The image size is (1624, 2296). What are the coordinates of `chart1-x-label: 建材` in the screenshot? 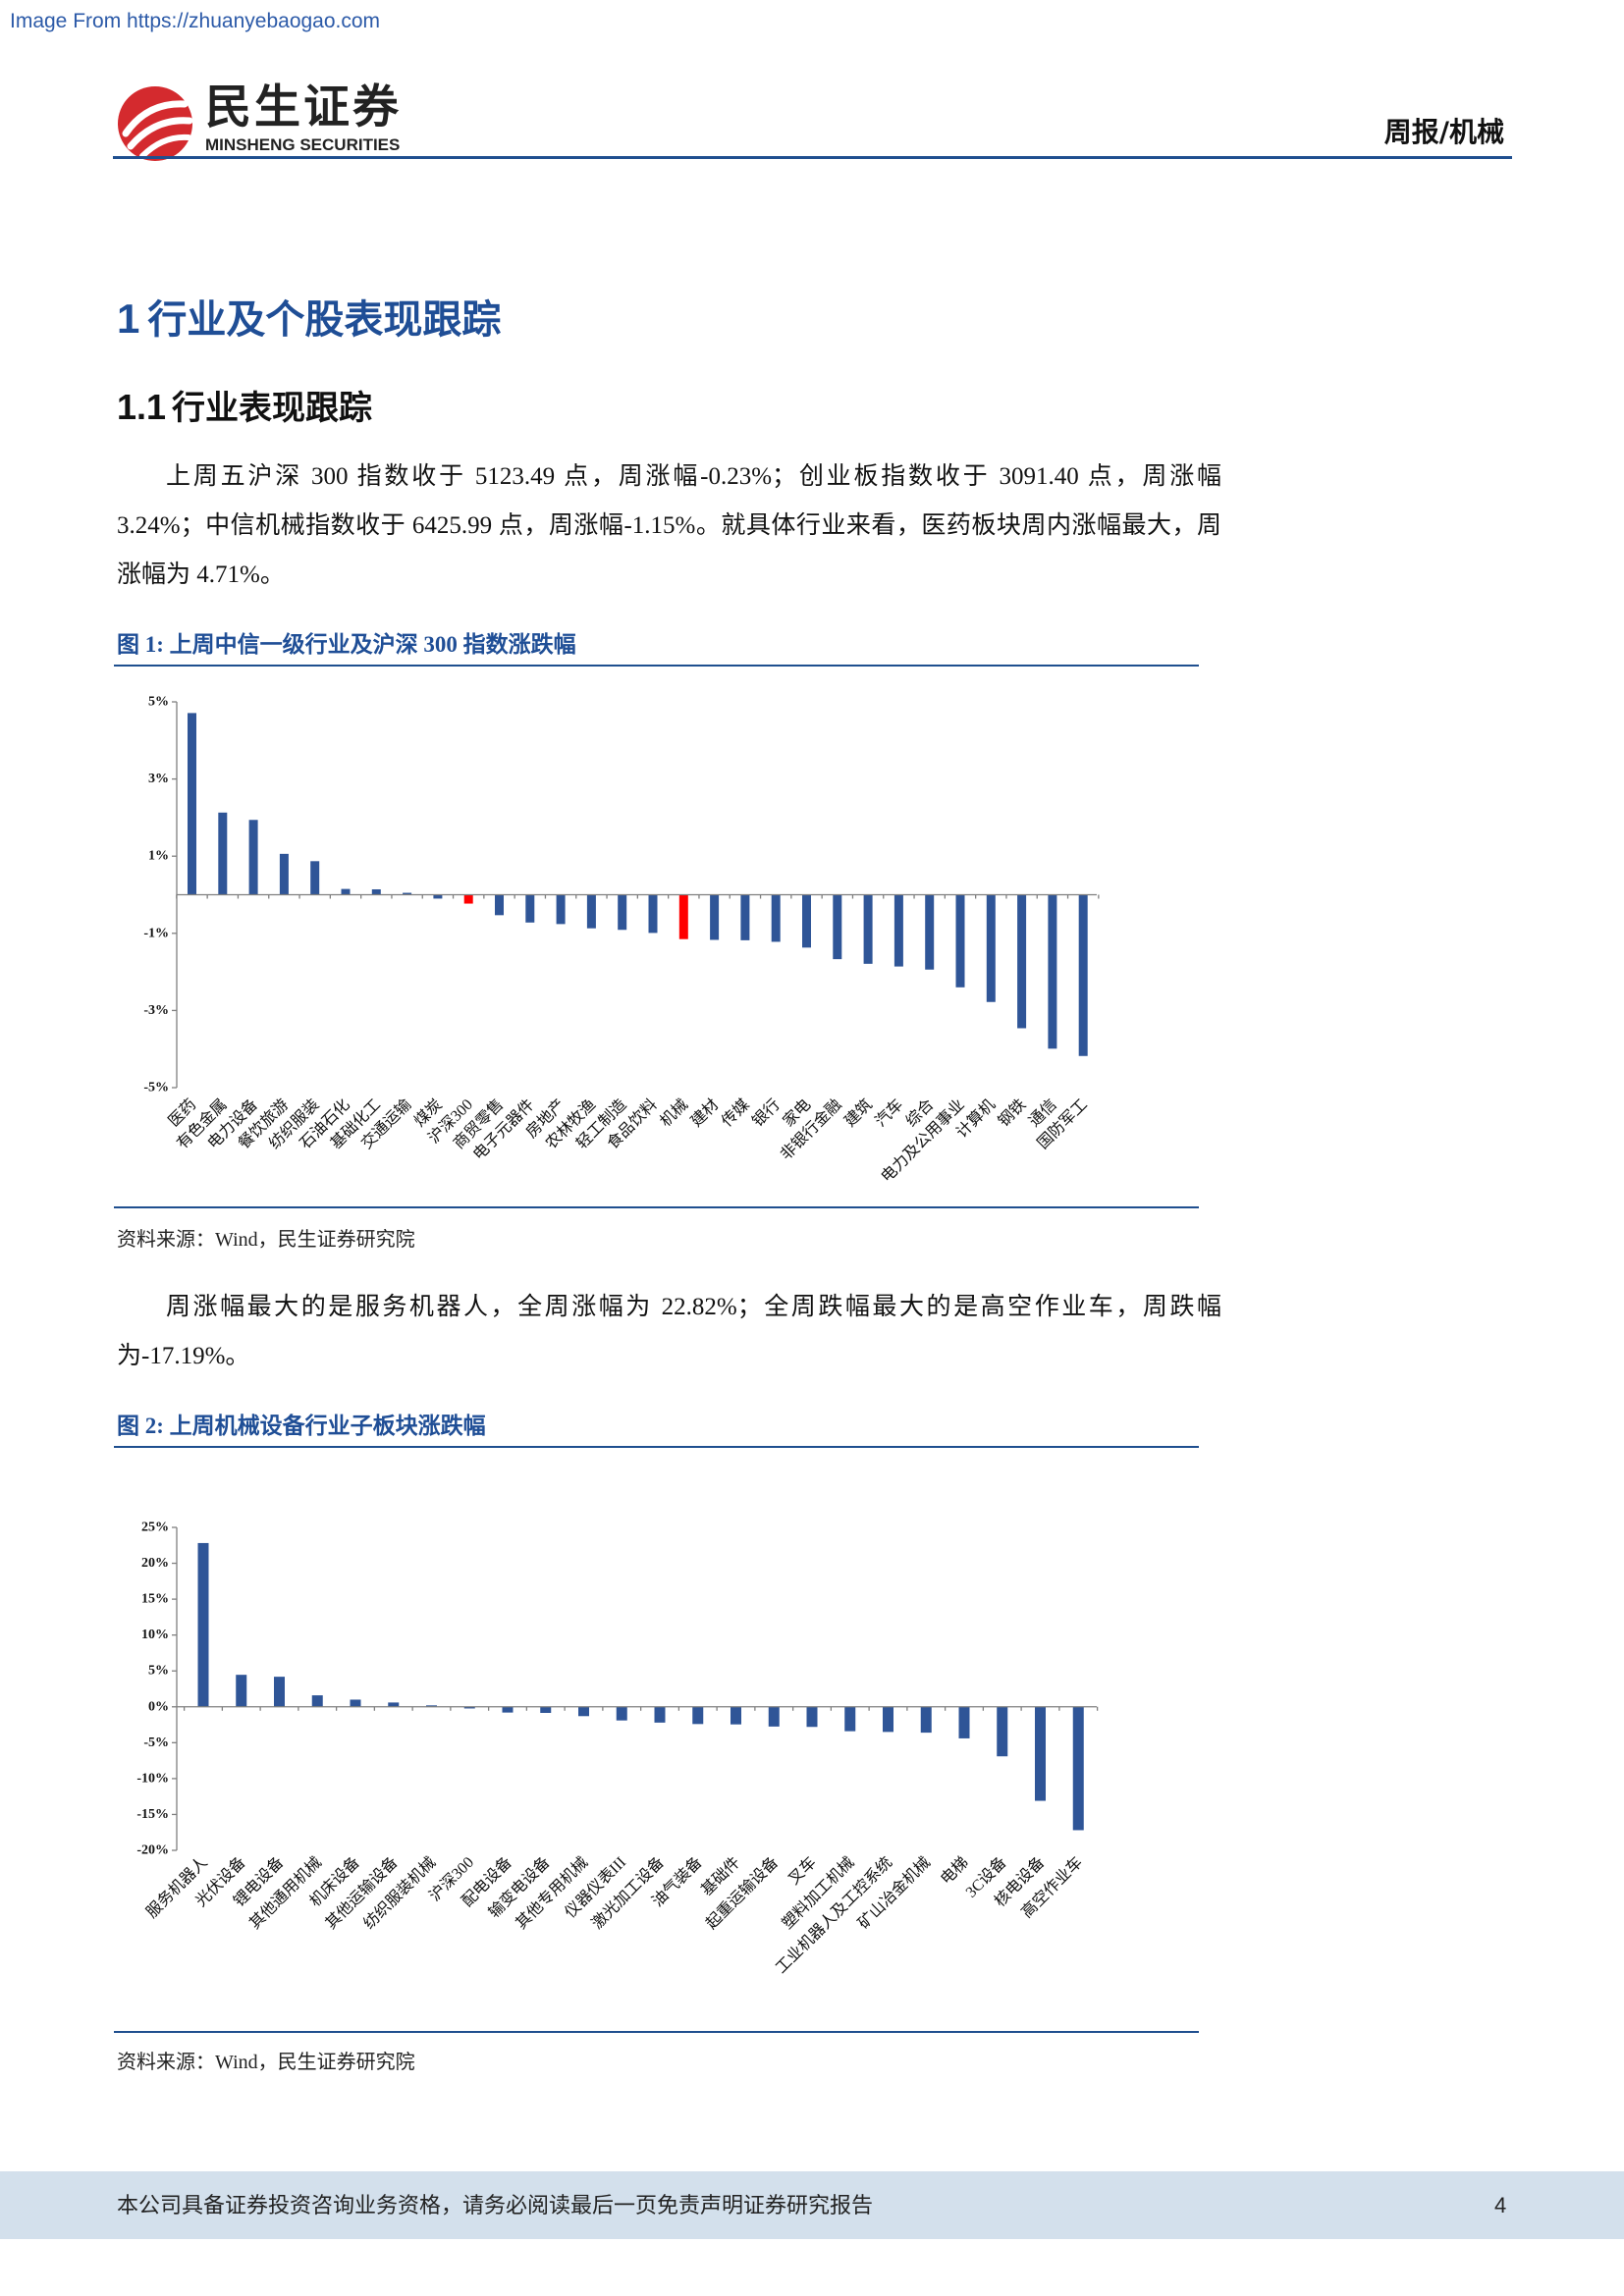 It's located at (704, 1112).